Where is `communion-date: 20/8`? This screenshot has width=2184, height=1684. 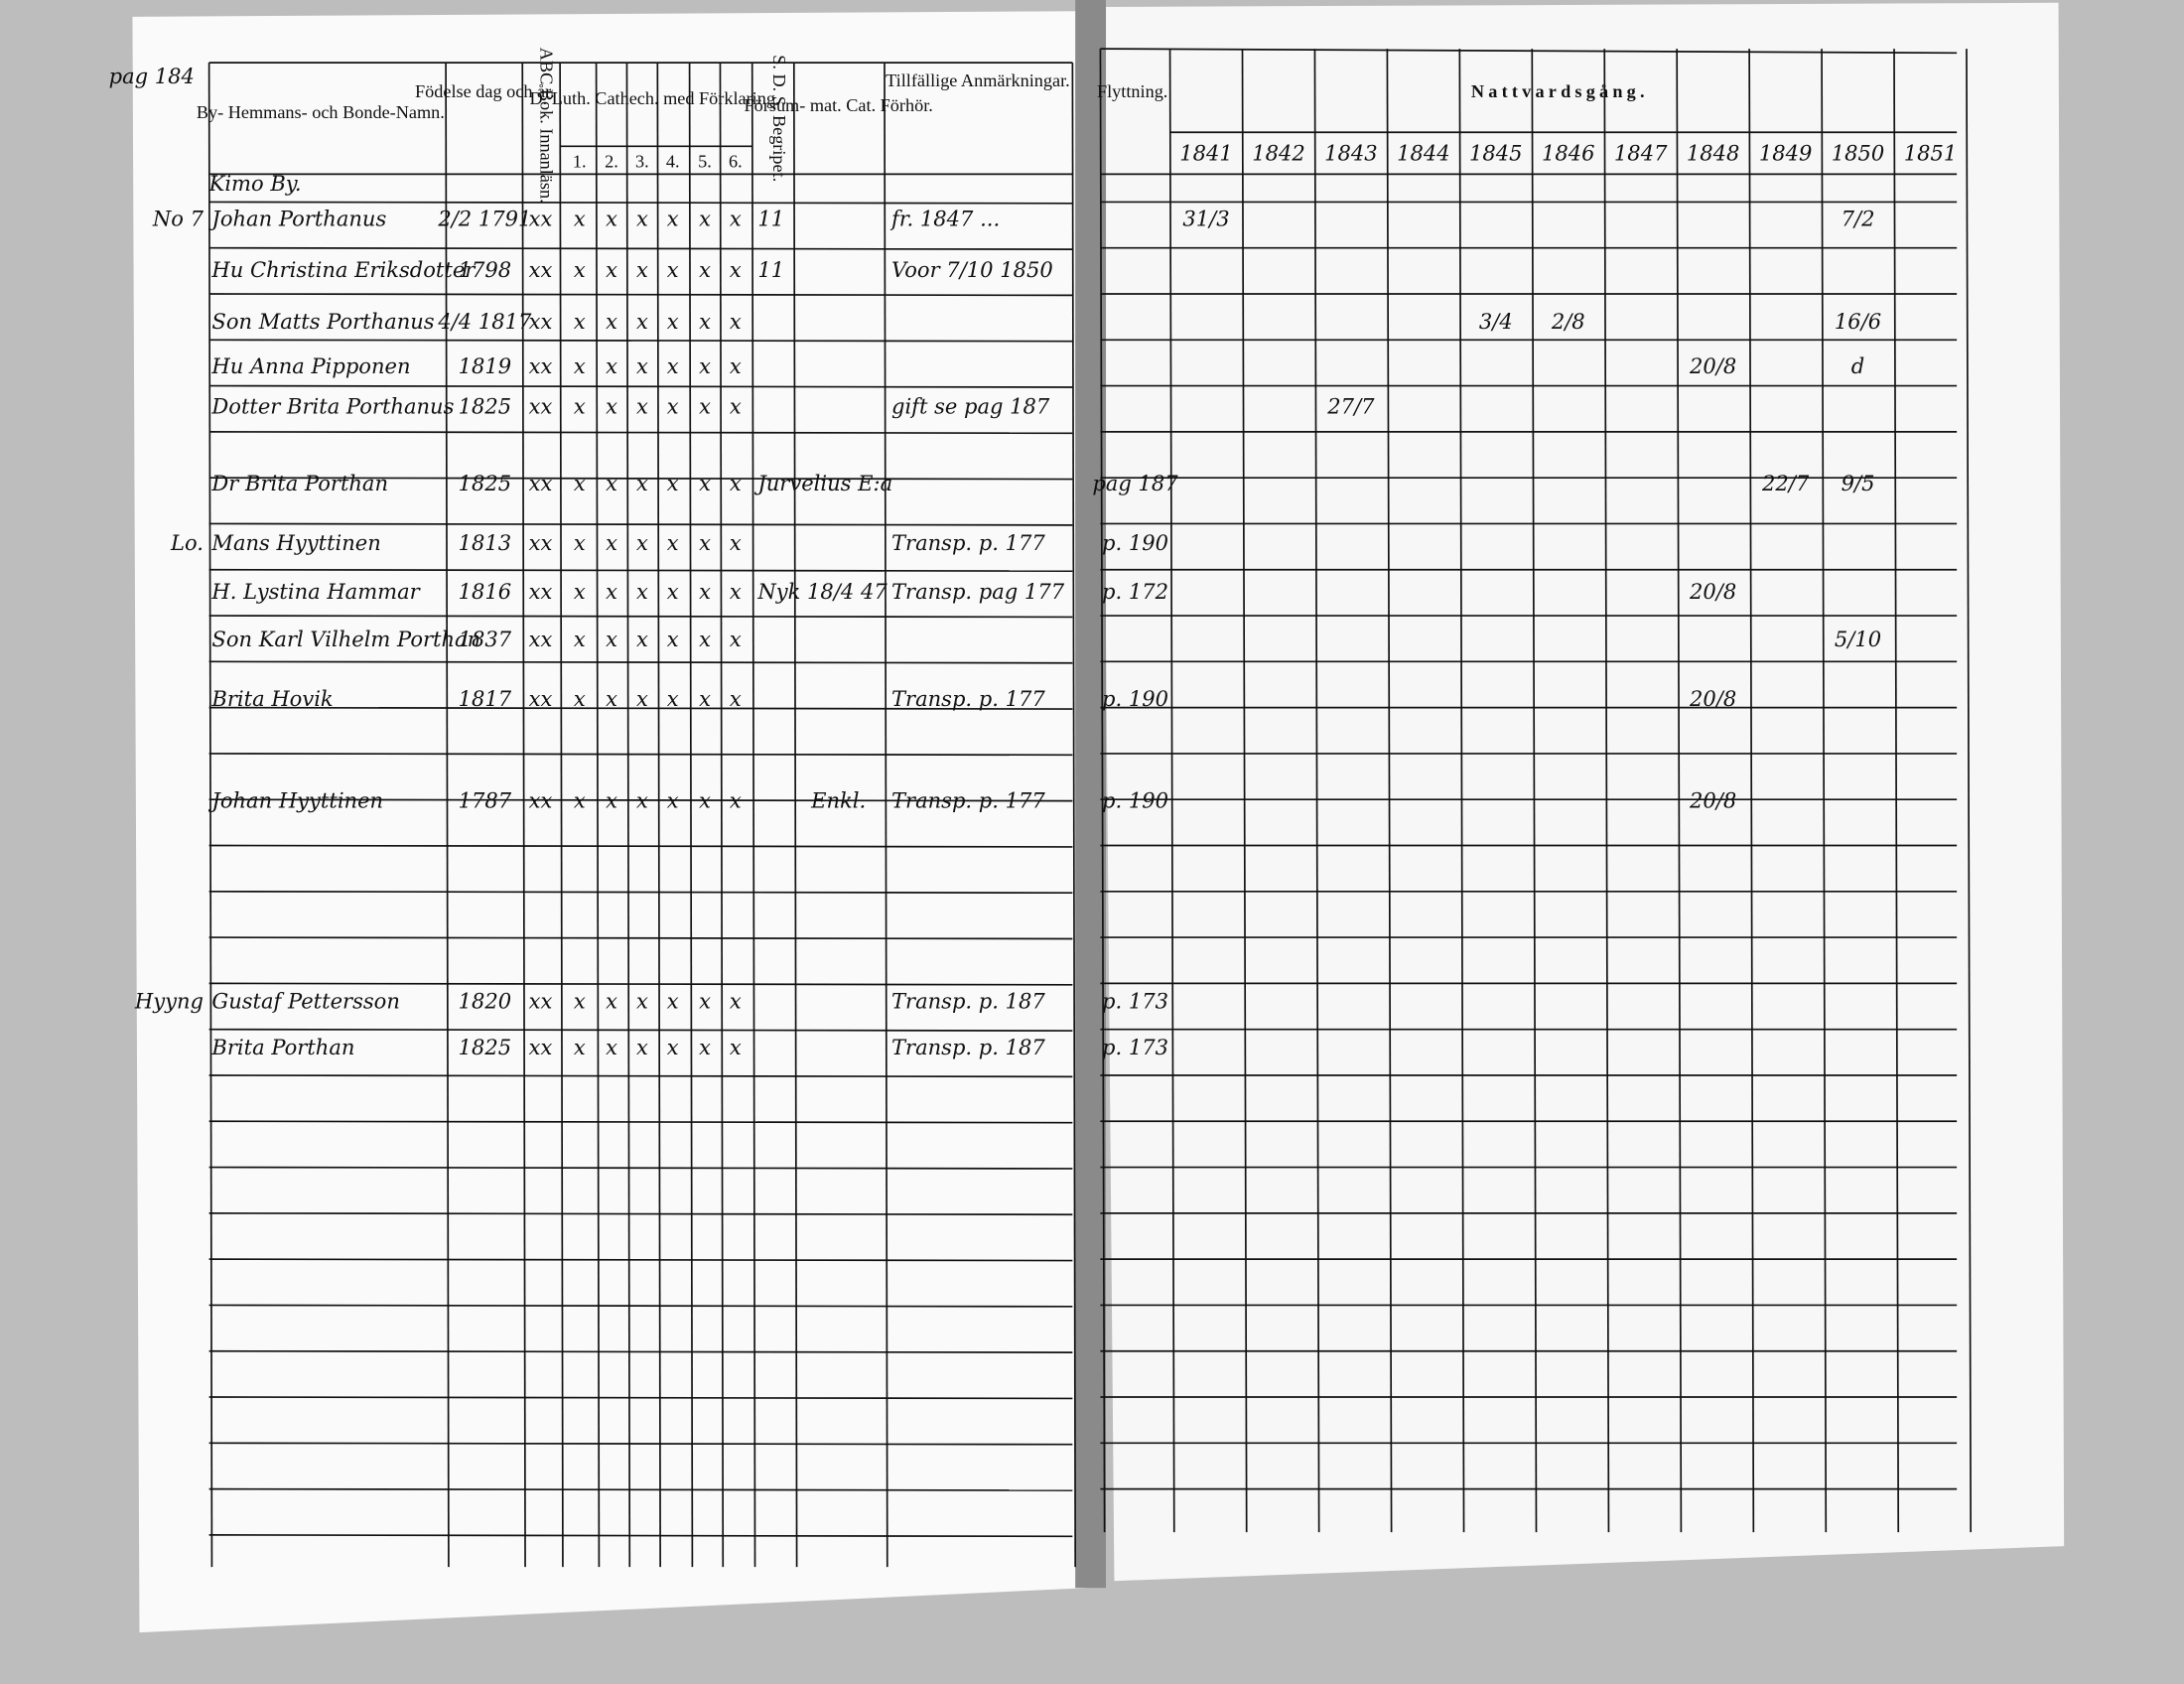
communion-date: 20/8 is located at coordinates (1712, 365).